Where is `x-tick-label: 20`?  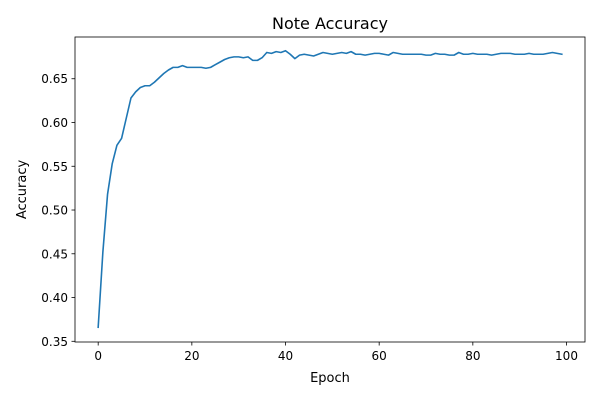
x-tick-label: 20 is located at coordinates (191, 356).